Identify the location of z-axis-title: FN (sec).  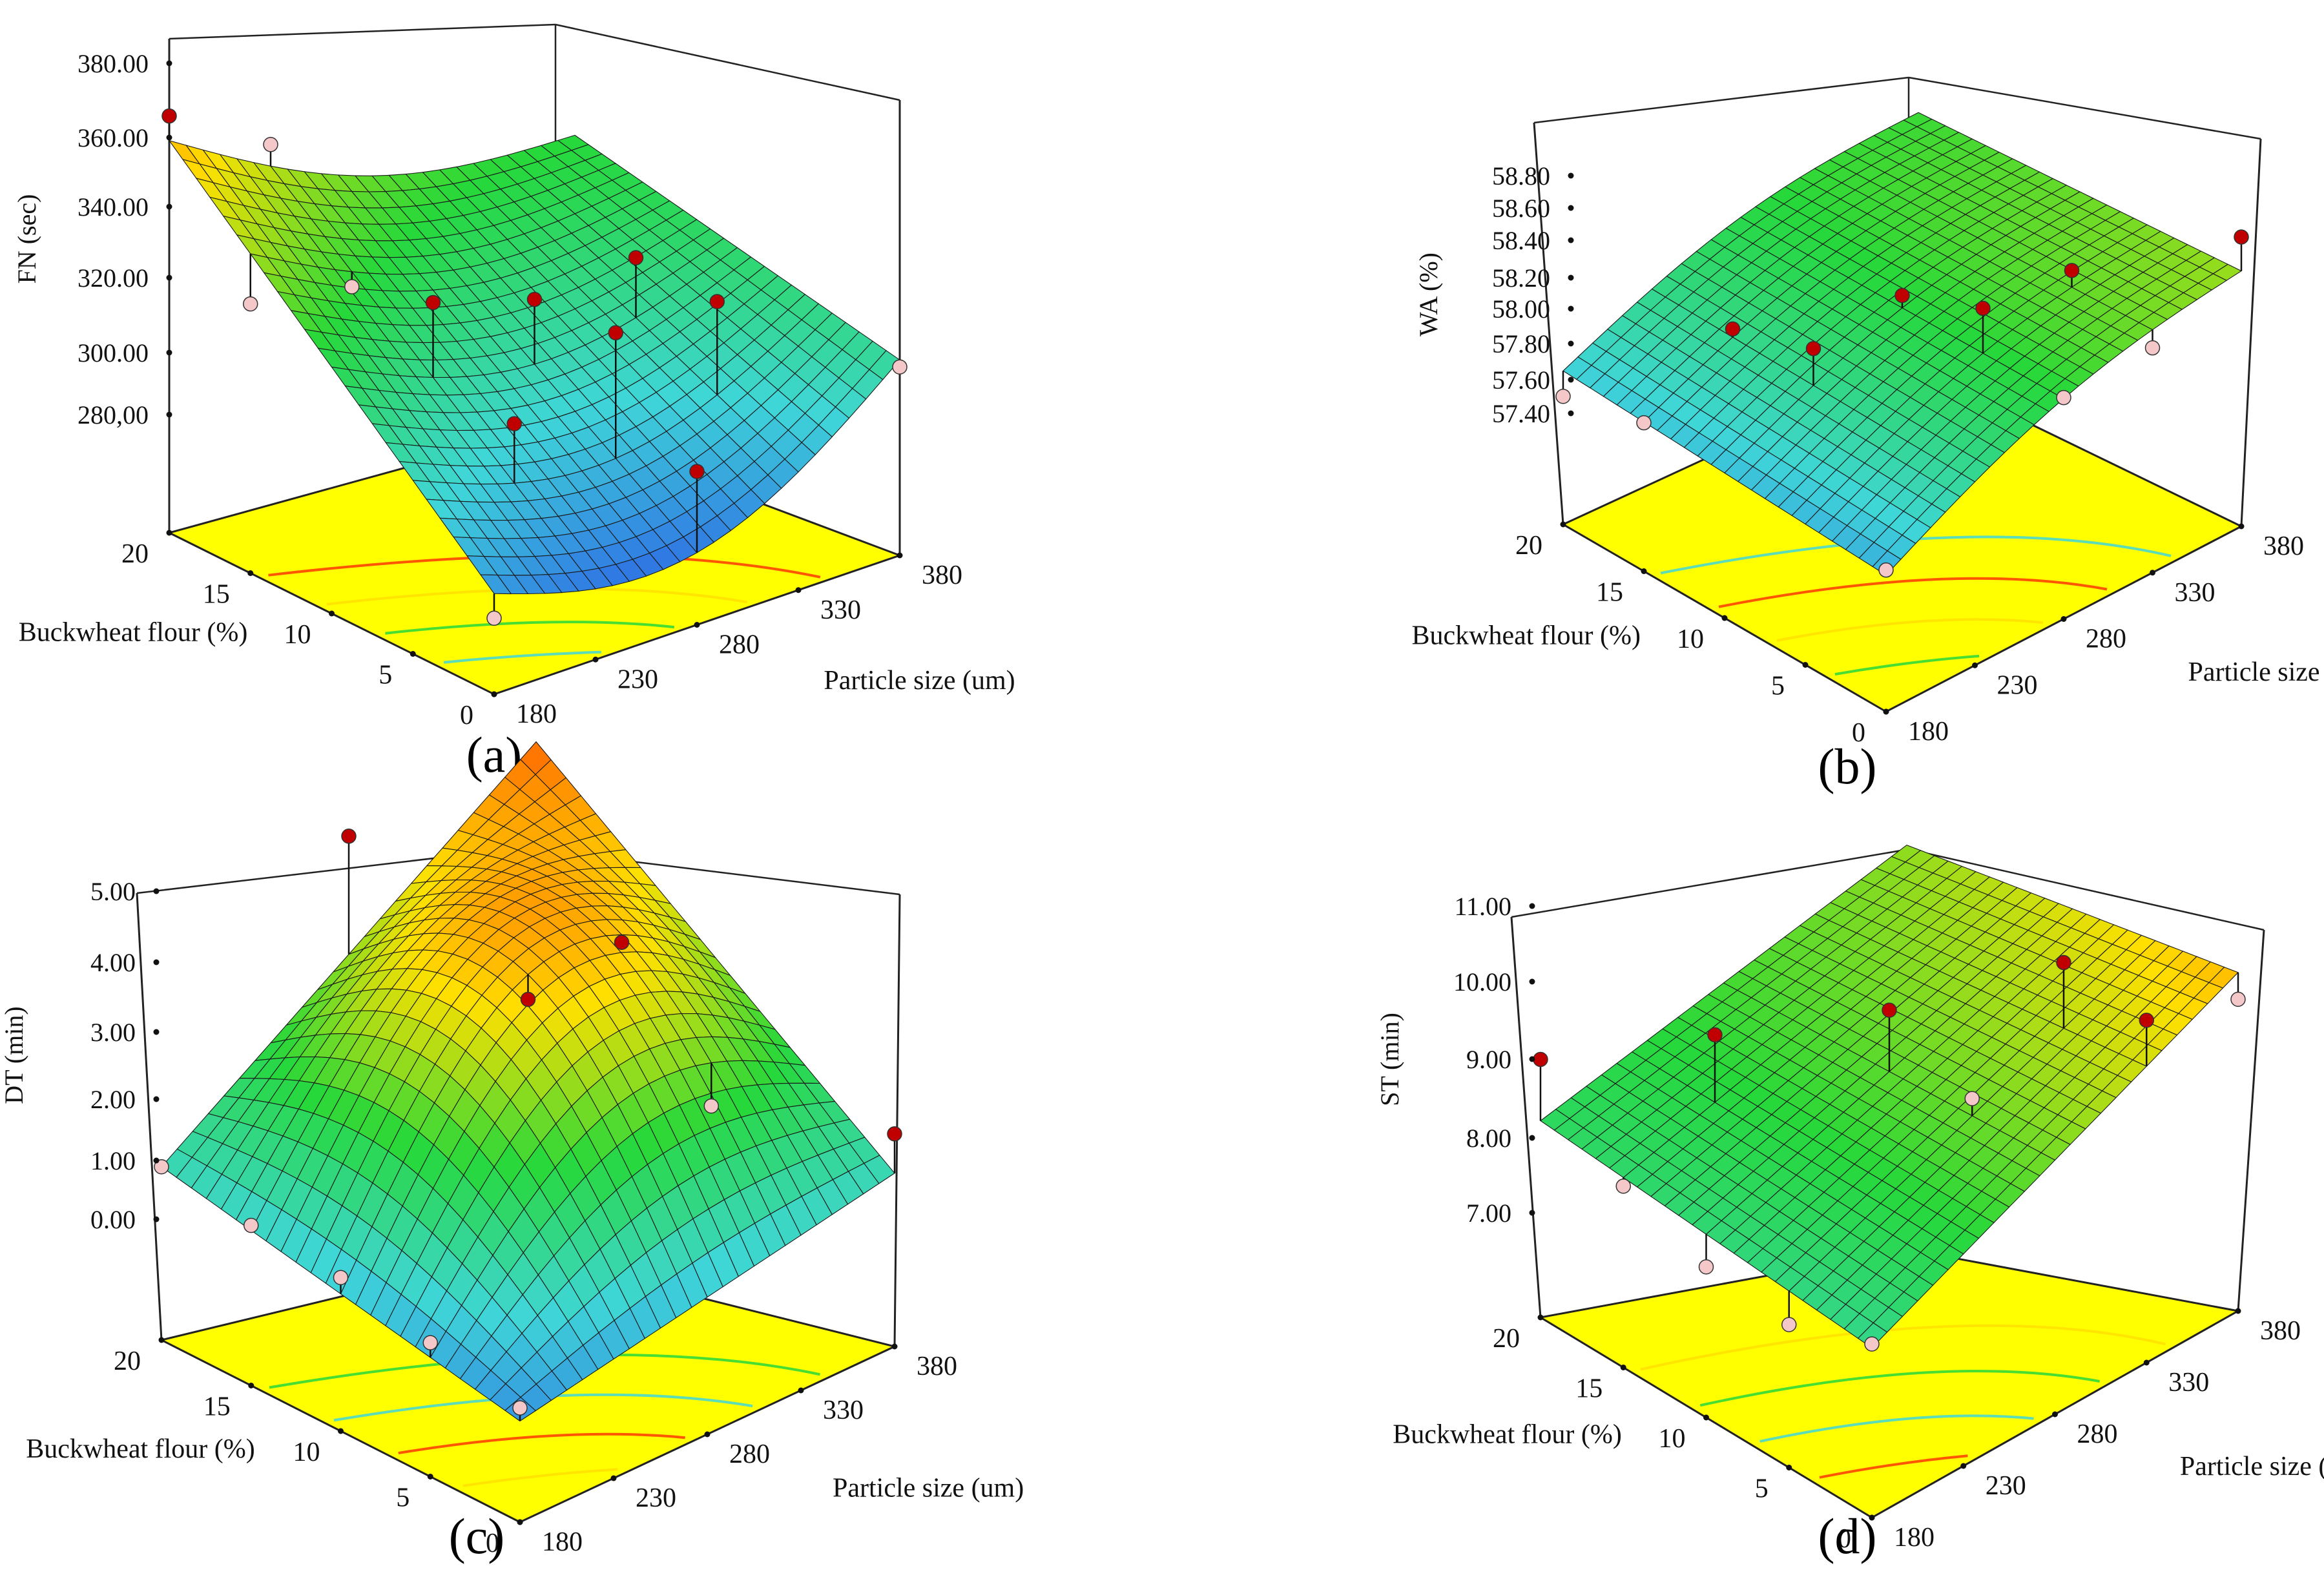
(26, 239).